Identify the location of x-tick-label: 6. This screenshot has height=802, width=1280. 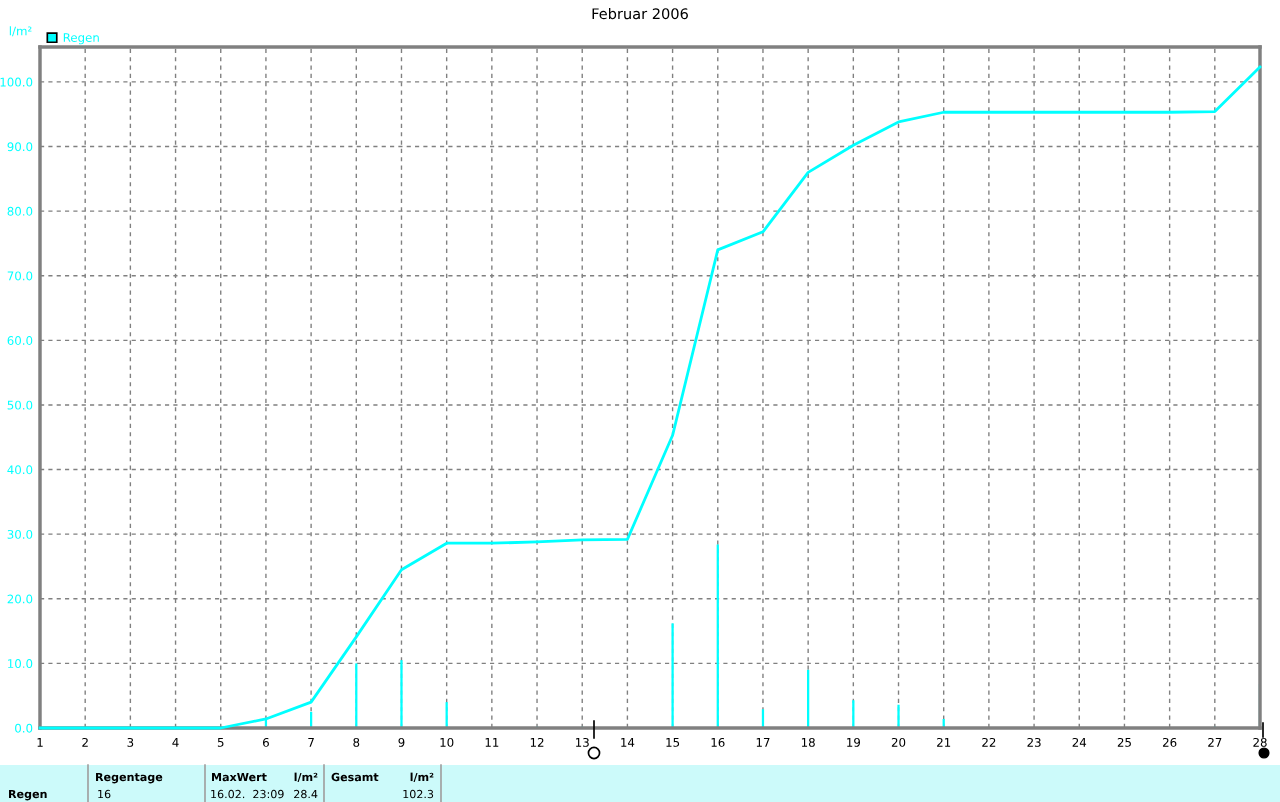
(265, 742).